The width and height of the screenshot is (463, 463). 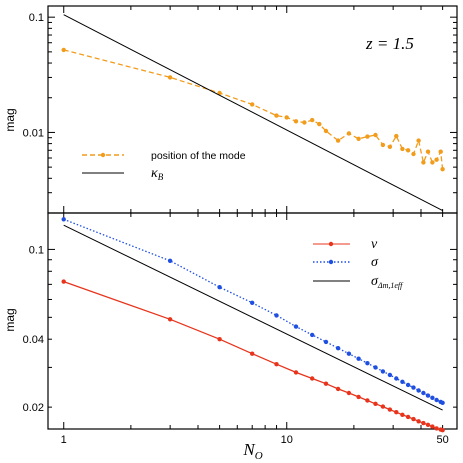 I want to click on legend-kappa-label: κB, so click(x=157, y=174).